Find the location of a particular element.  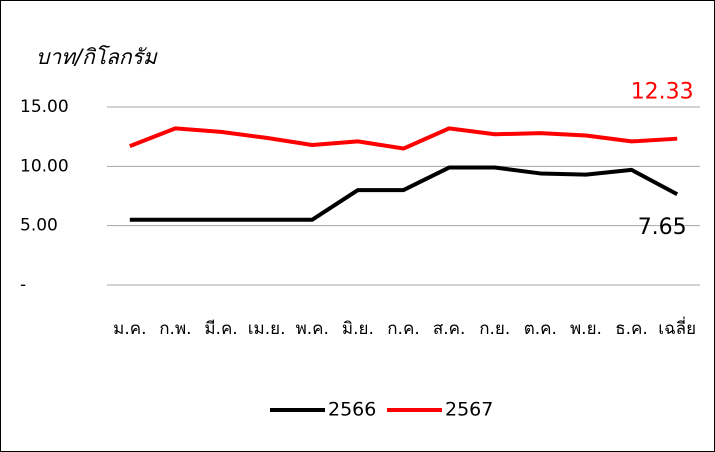

legend-label: 2566 is located at coordinates (352, 410).